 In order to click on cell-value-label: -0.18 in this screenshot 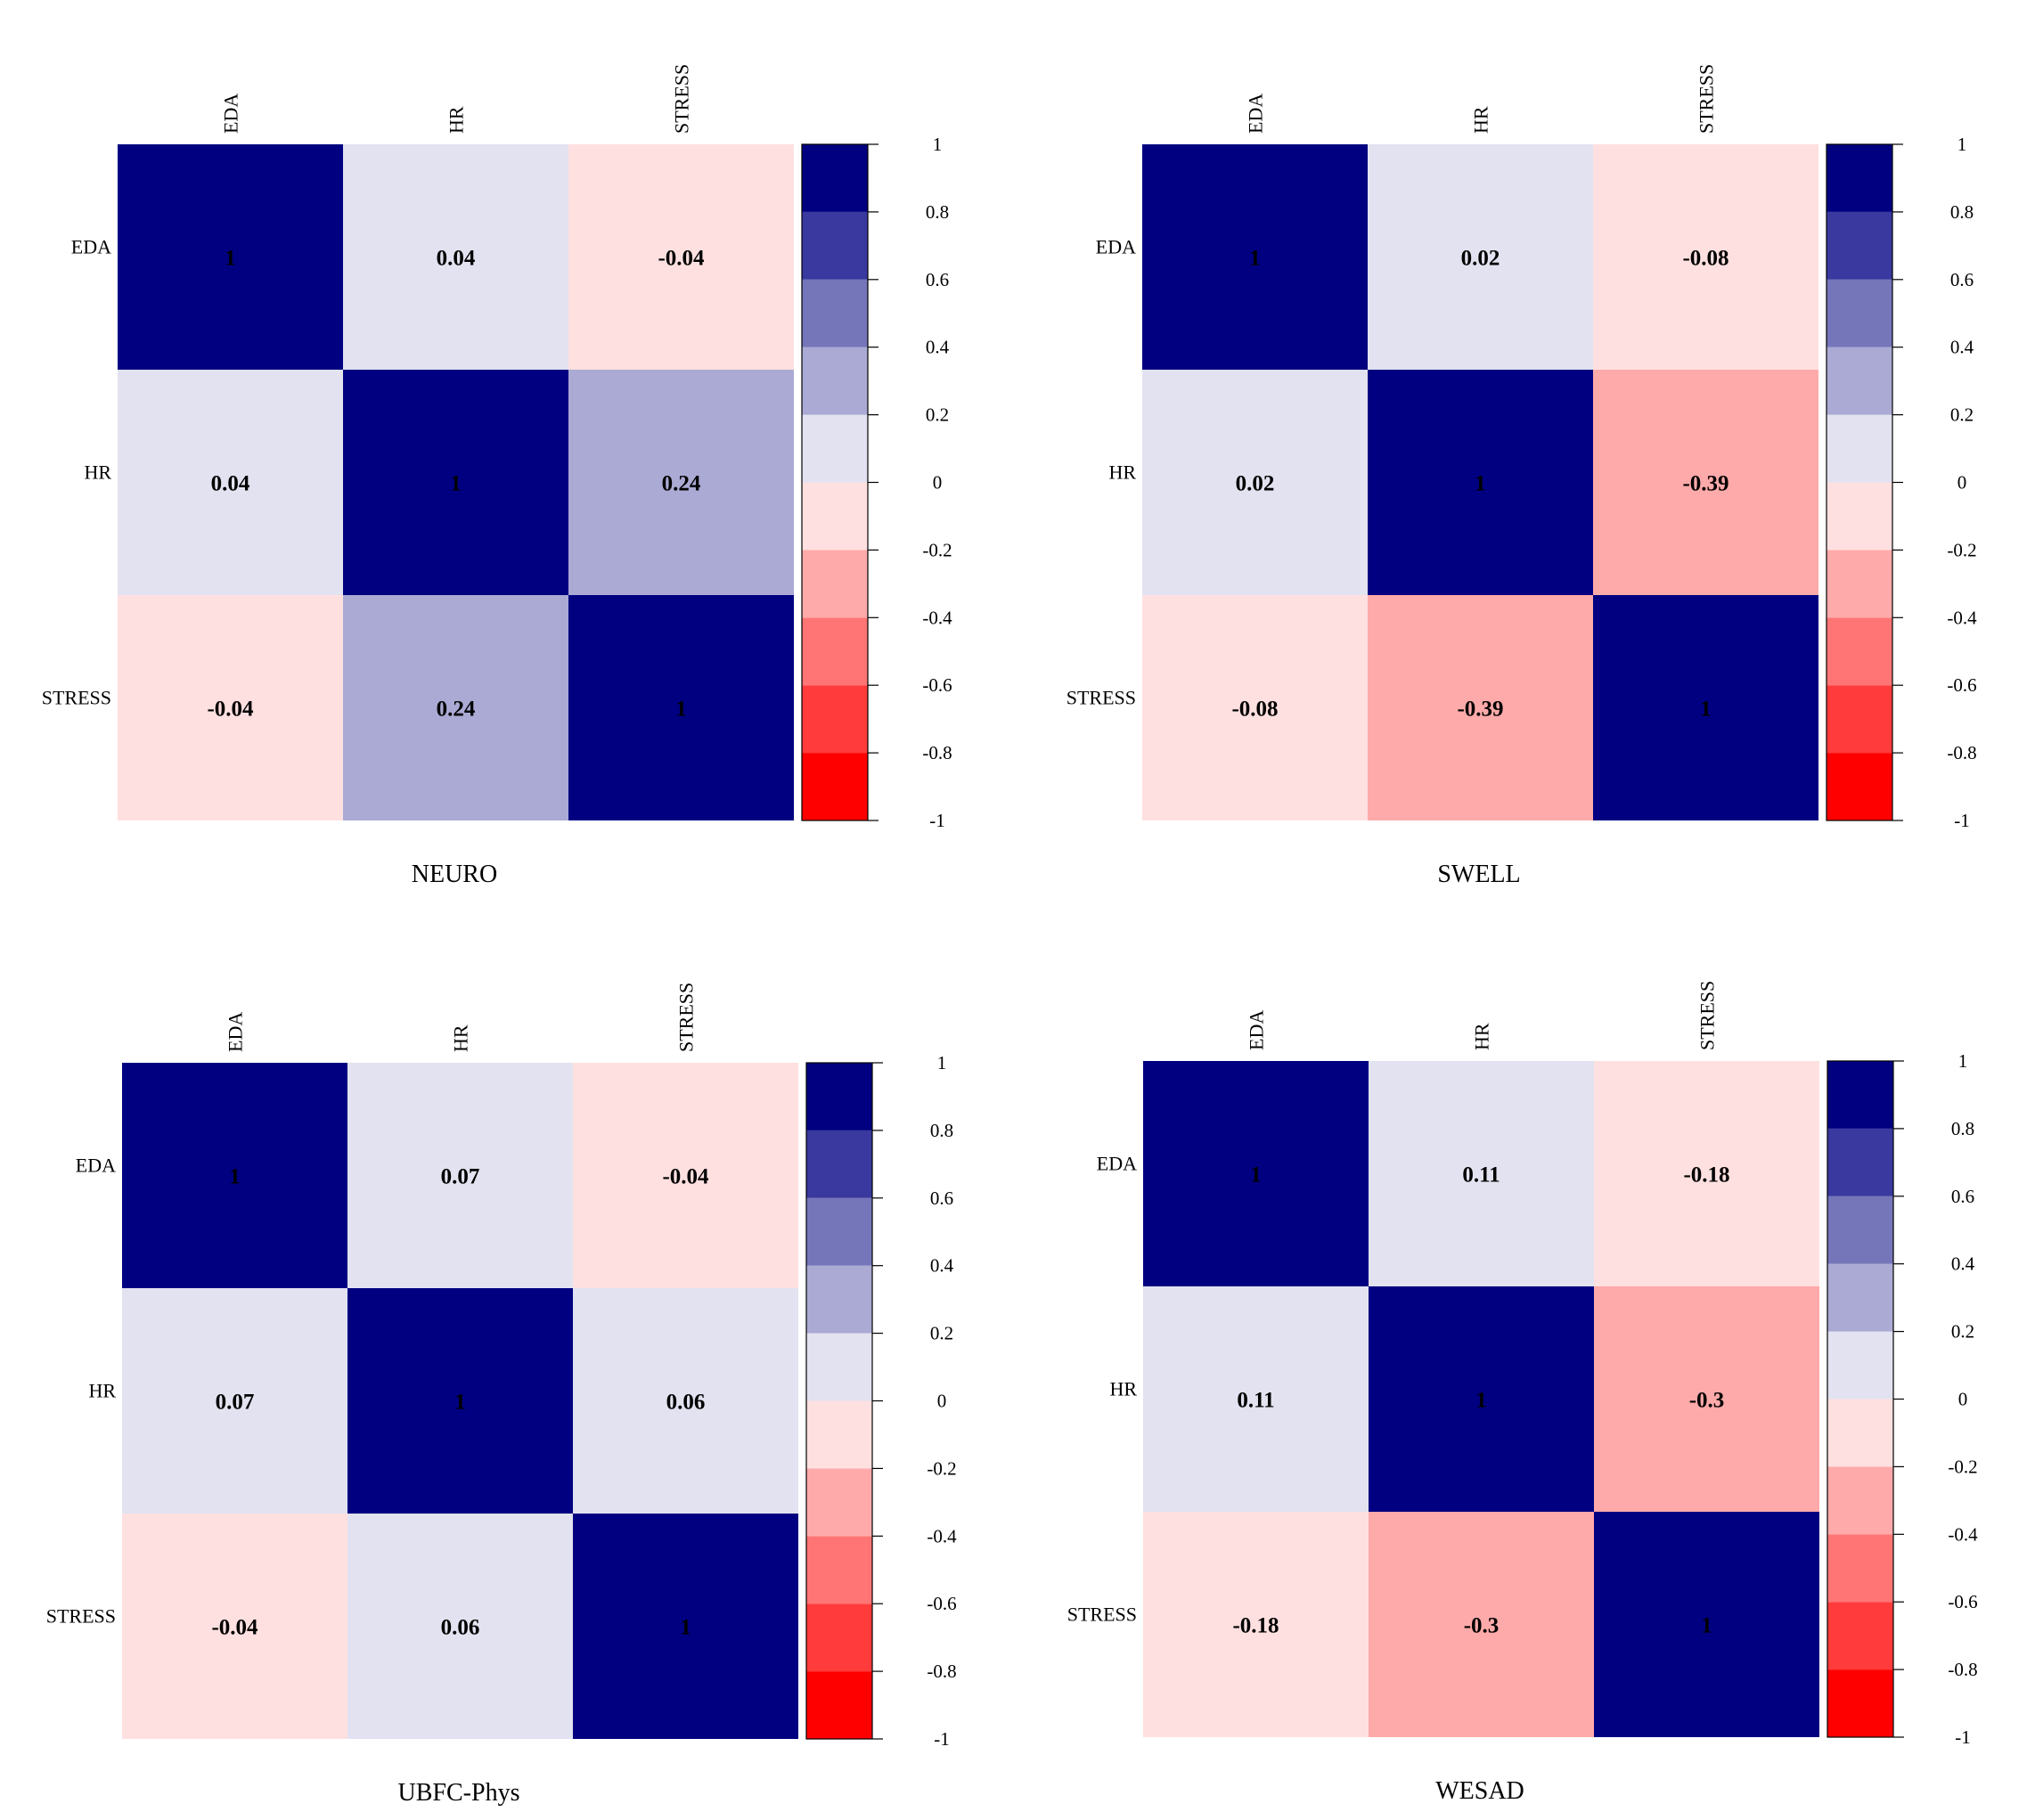, I will do `click(1706, 1175)`.